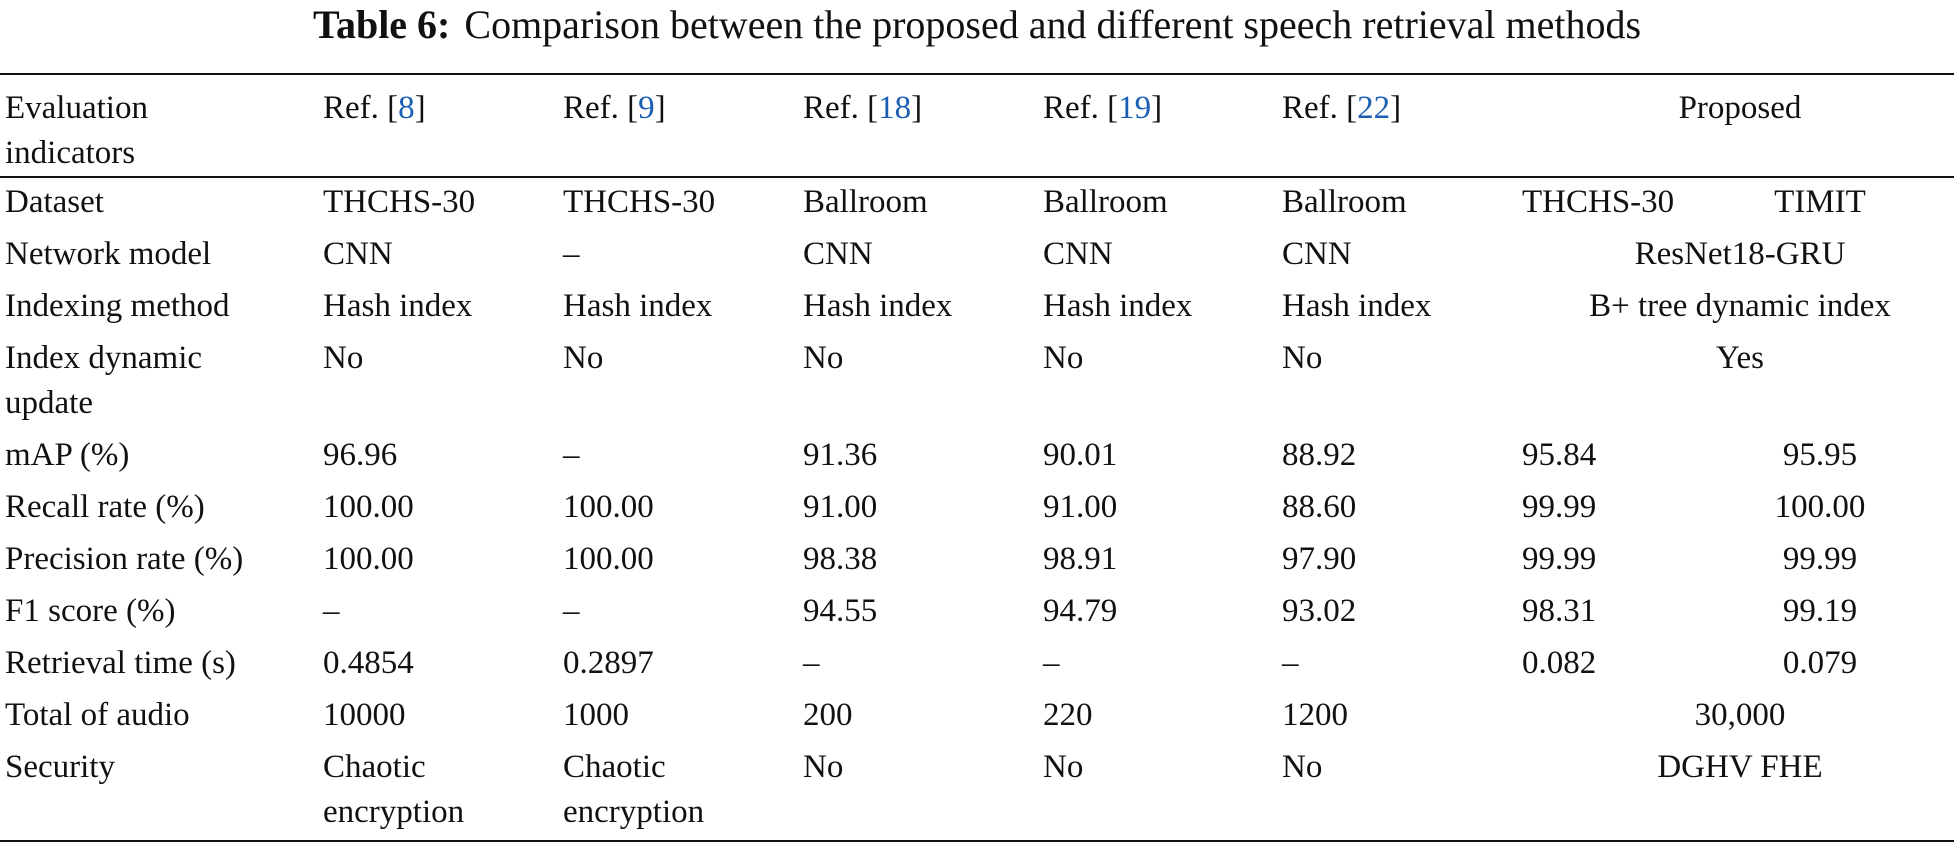  What do you see at coordinates (1820, 559) in the screenshot?
I see `cell-proposed-b: 99.99` at bounding box center [1820, 559].